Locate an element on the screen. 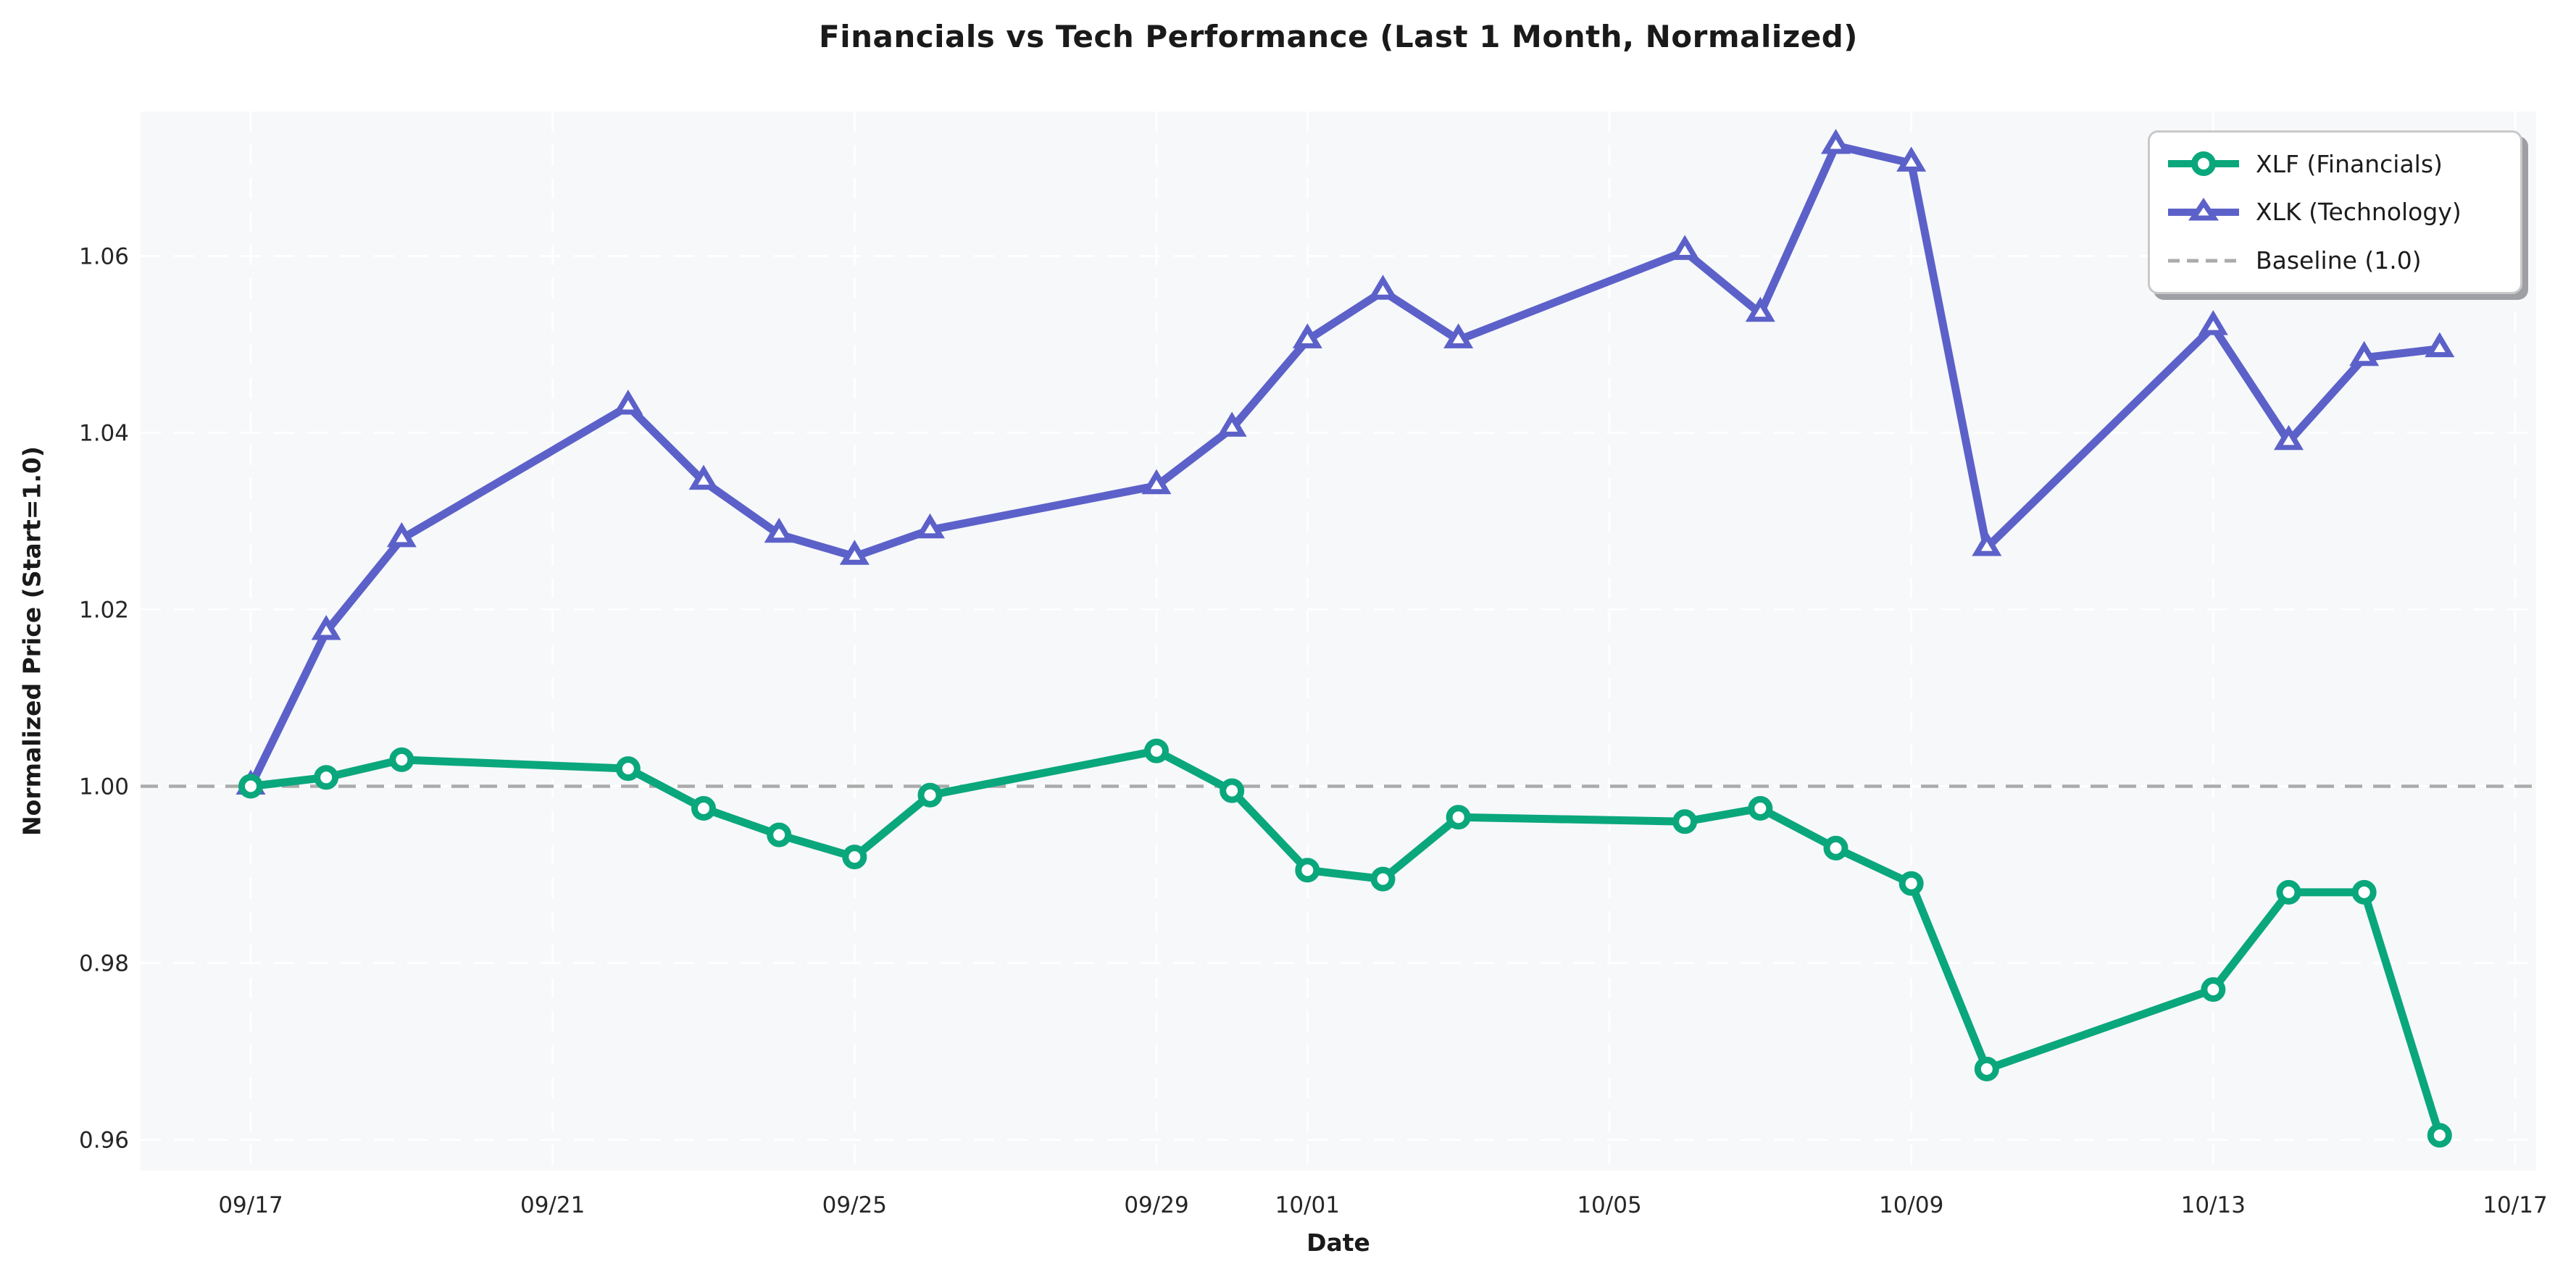  svg-text: 10/13 is located at coordinates (2213, 1205).